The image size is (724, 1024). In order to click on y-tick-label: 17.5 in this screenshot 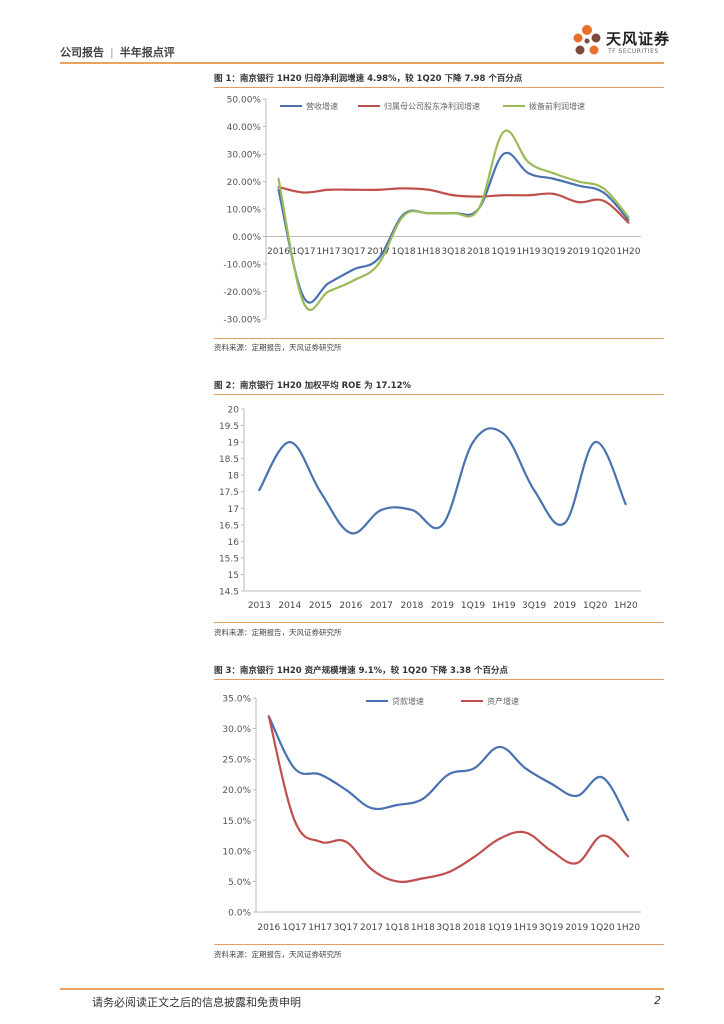, I will do `click(229, 493)`.